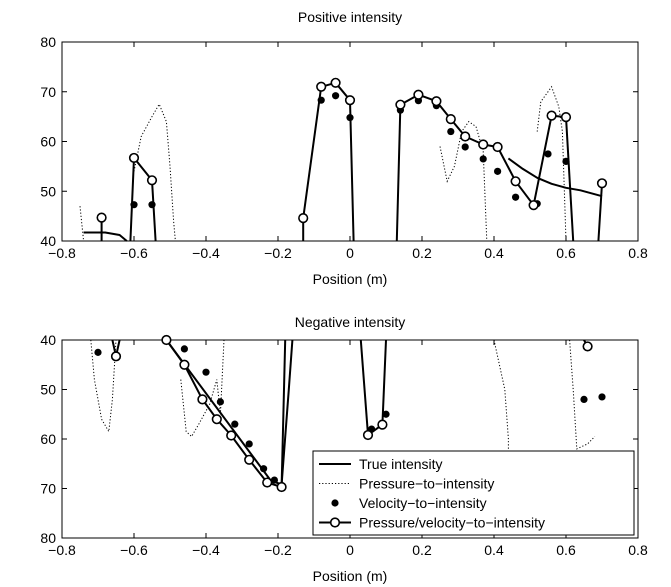  I want to click on legend-label: Velocity−to−intensity, so click(423, 503).